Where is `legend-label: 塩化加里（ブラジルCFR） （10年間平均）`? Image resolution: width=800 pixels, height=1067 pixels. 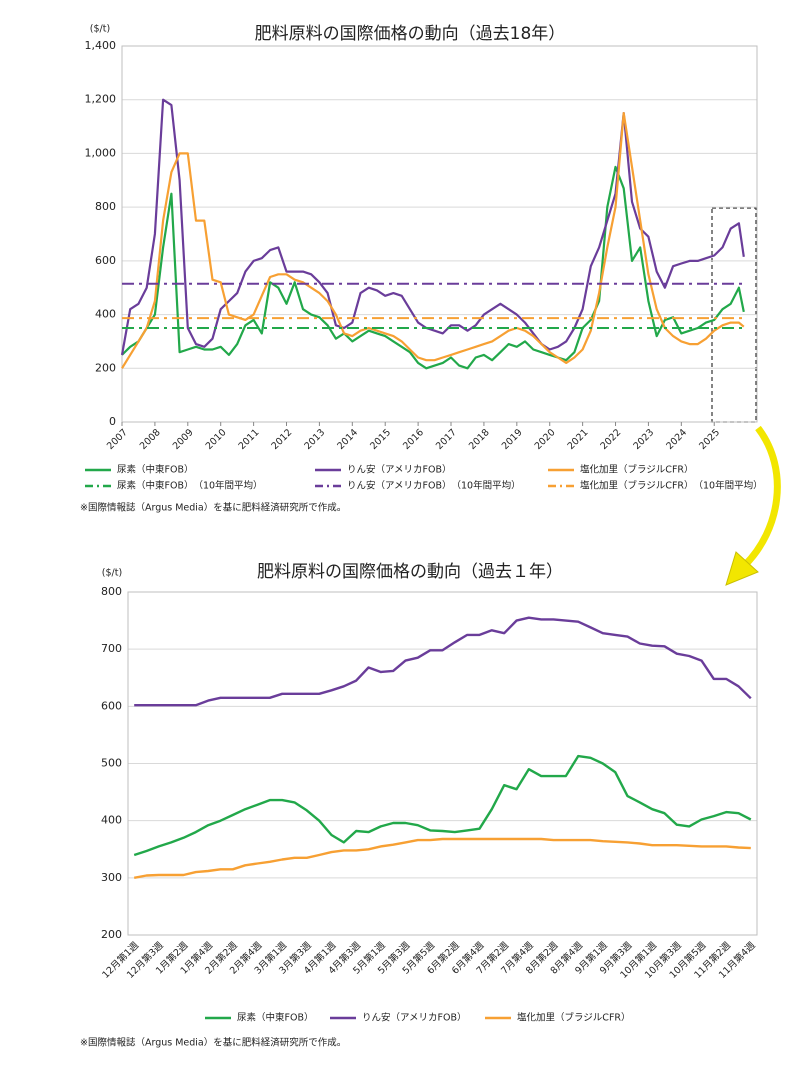
legend-label: 塩化加里（ブラジルCFR） （10年間平均） is located at coordinates (671, 486).